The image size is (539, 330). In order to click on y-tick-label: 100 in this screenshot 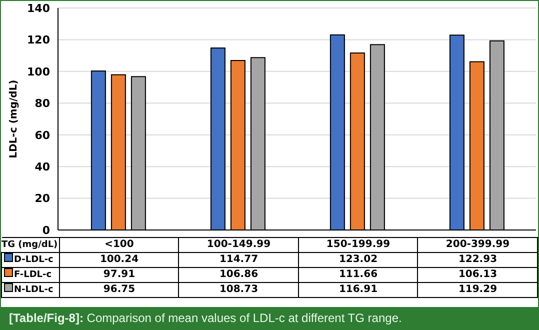, I will do `click(38, 71)`.